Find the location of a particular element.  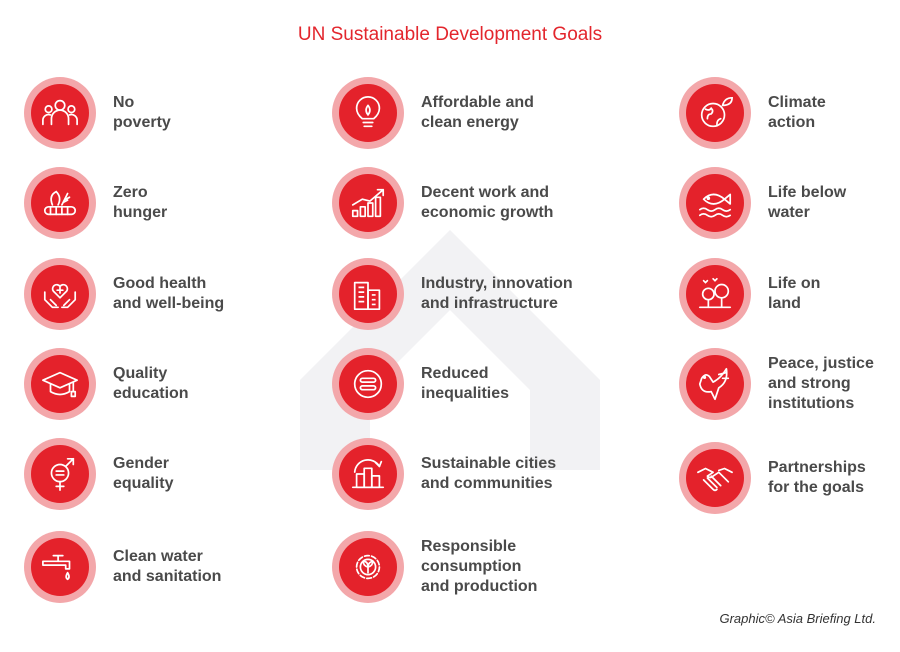

dove-icon is located at coordinates (714, 384).